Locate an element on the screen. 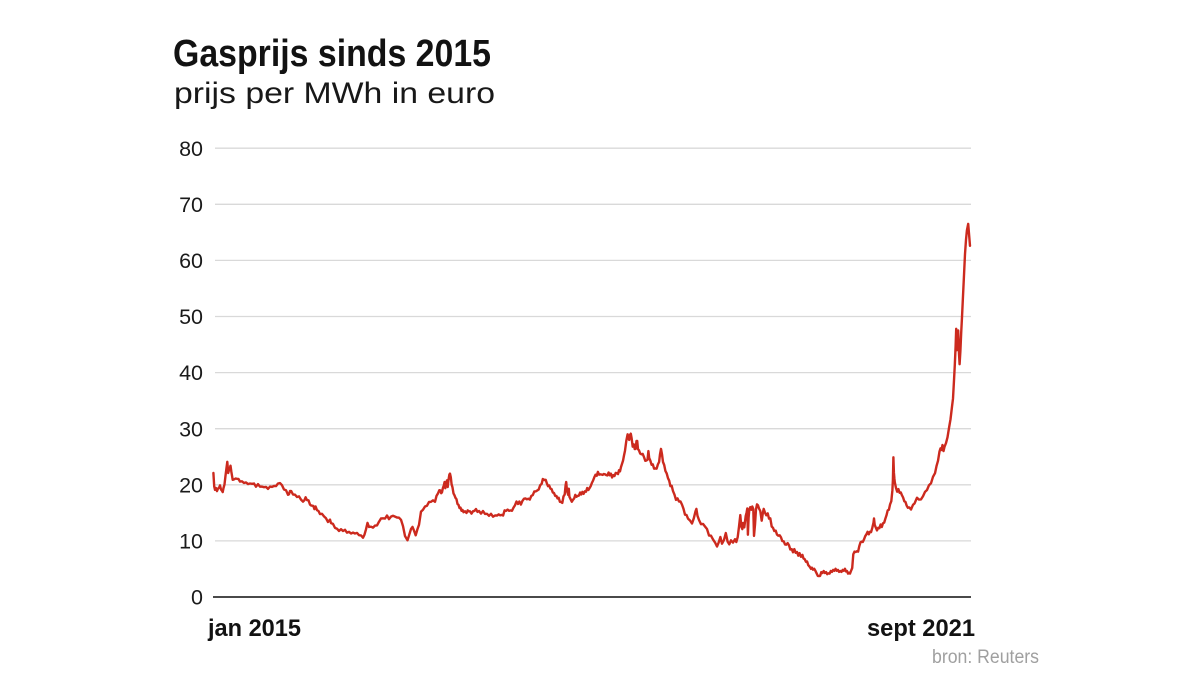 The image size is (1200, 675). svg-text: 20 is located at coordinates (191, 485).